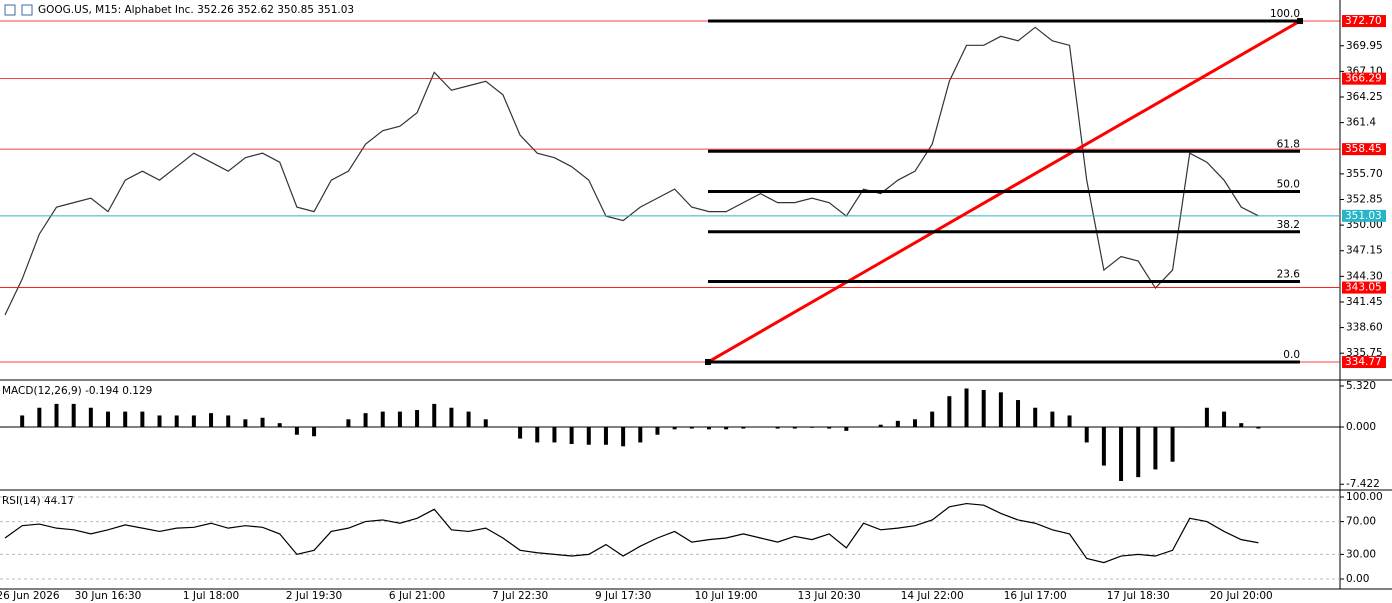  I want to click on price-box-label: 334.77, so click(1363, 362).